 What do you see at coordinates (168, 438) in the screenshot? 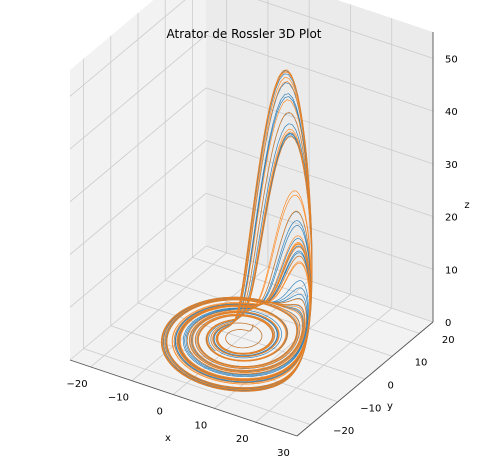
I see `x-axis-label: x` at bounding box center [168, 438].